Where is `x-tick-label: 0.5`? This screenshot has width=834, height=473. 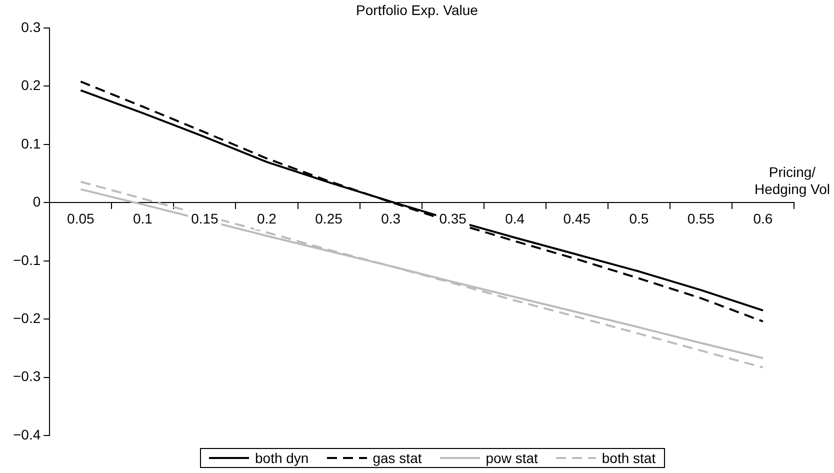 x-tick-label: 0.5 is located at coordinates (639, 218).